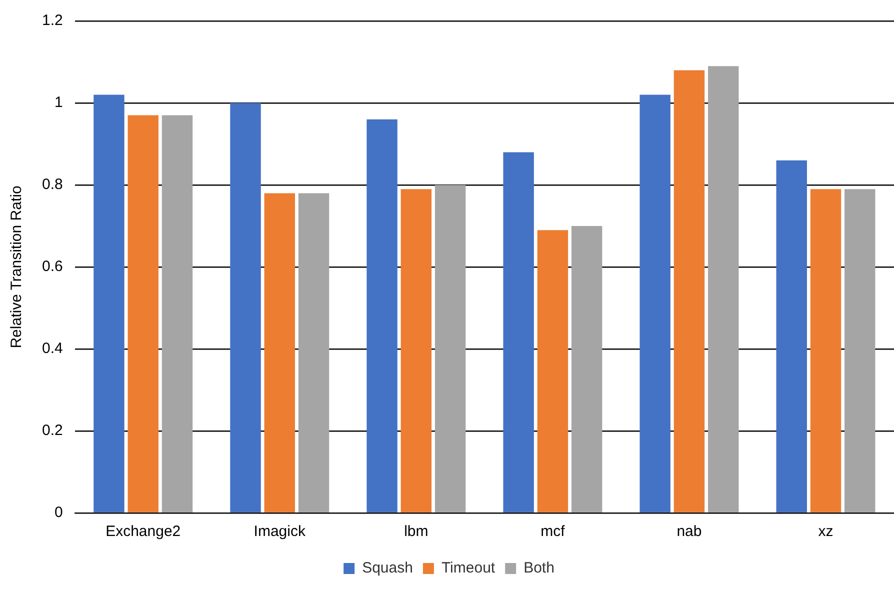 This screenshot has height=590, width=894. I want to click on y-axis-title: Relative Transition Ratio, so click(17, 267).